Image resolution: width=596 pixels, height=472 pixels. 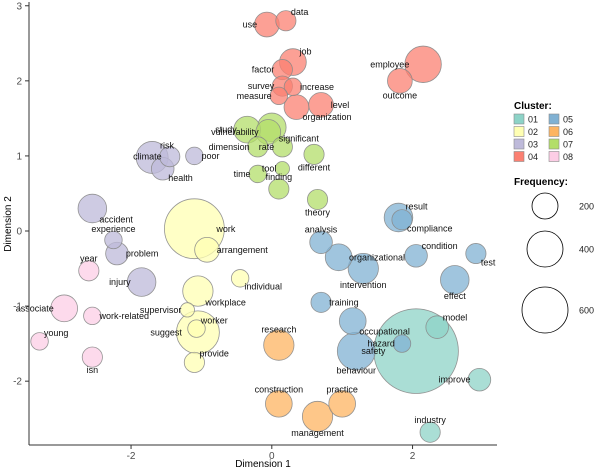 What do you see at coordinates (257, 174) in the screenshot?
I see `bubble-time` at bounding box center [257, 174].